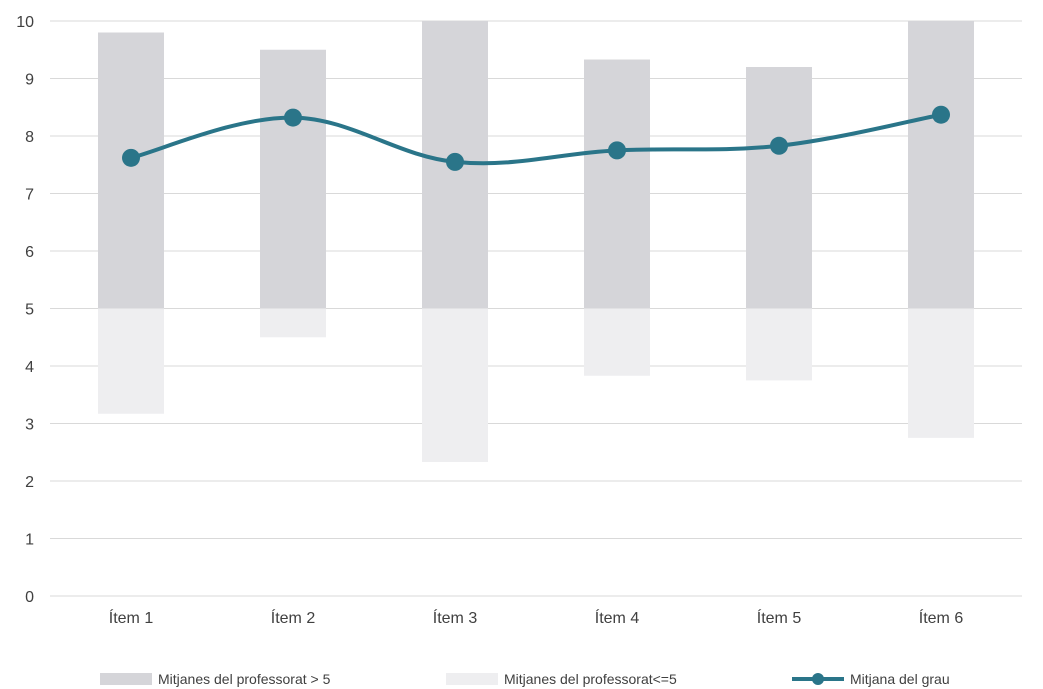 This screenshot has width=1043, height=689. What do you see at coordinates (617, 617) in the screenshot?
I see `x-tick-label: Ítem 4` at bounding box center [617, 617].